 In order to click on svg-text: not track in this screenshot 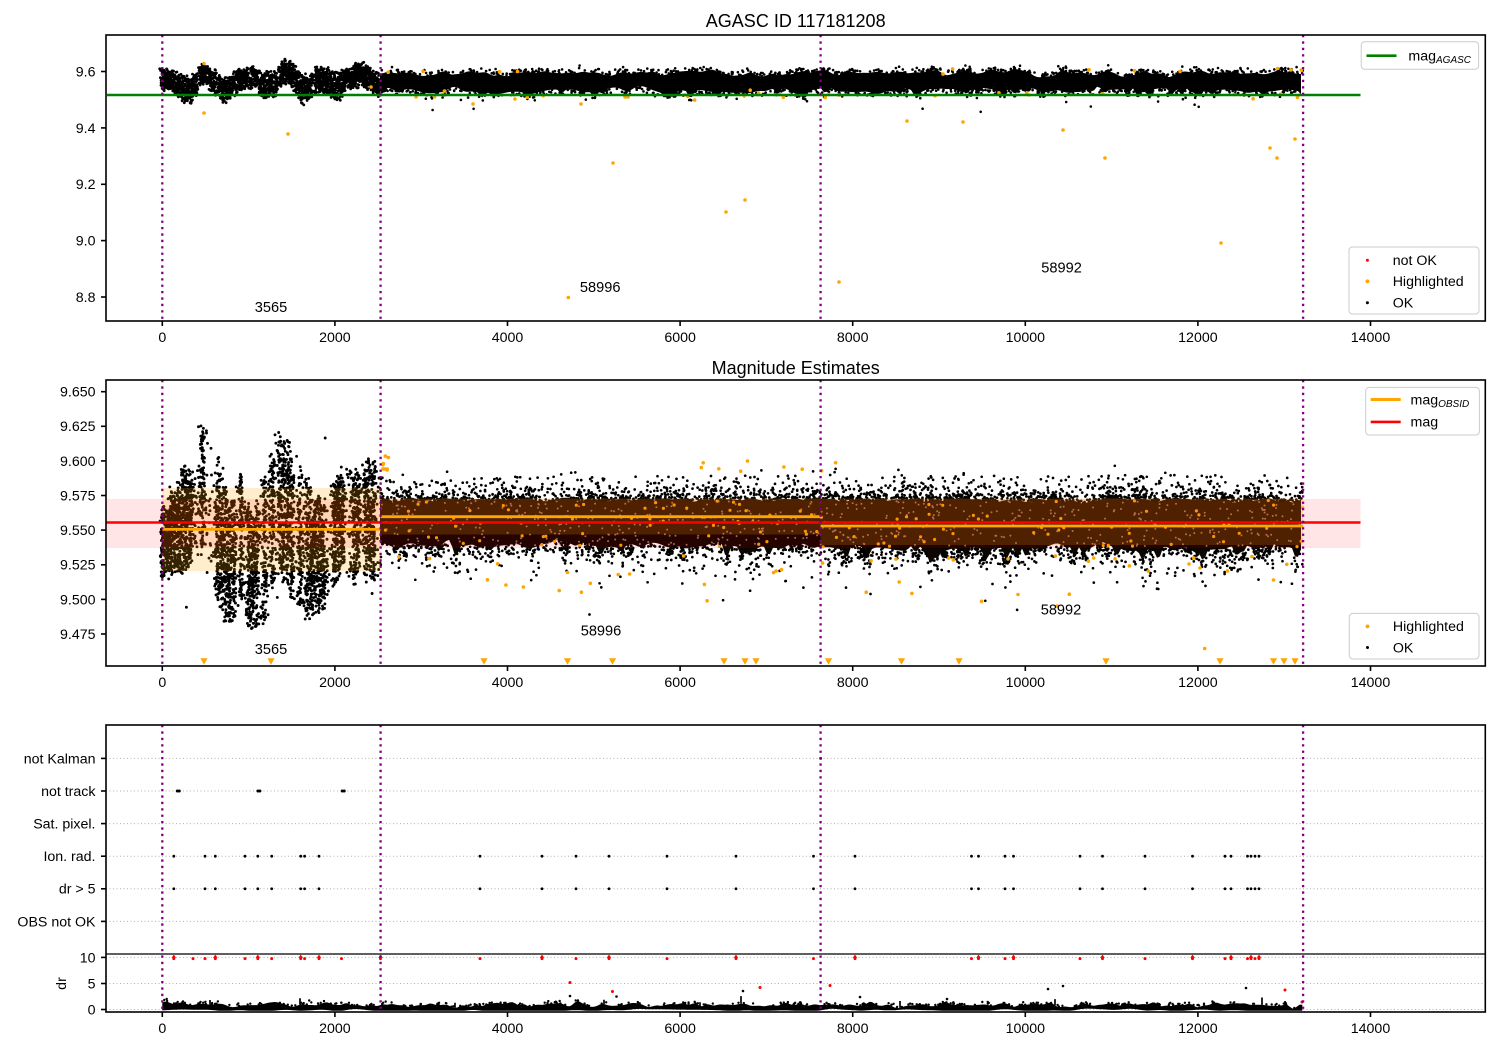, I will do `click(68, 792)`.